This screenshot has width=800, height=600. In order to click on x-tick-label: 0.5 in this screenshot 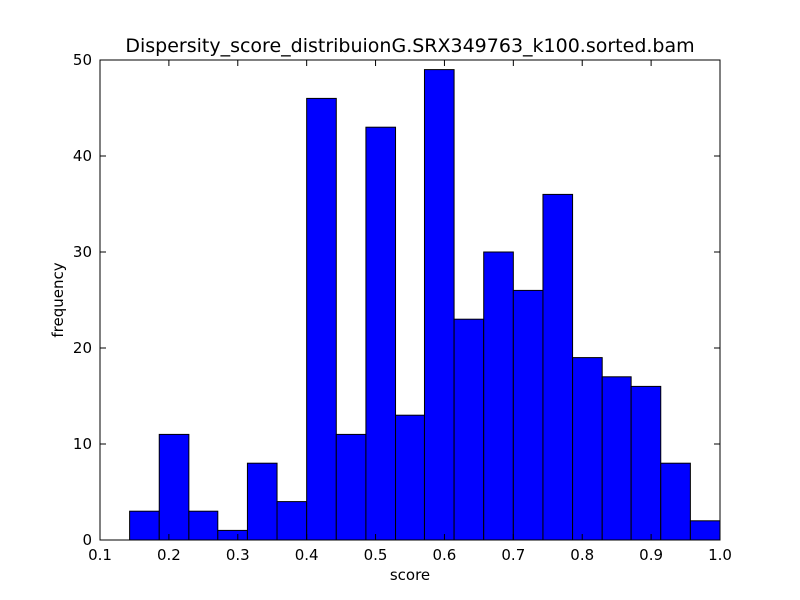, I will do `click(376, 555)`.